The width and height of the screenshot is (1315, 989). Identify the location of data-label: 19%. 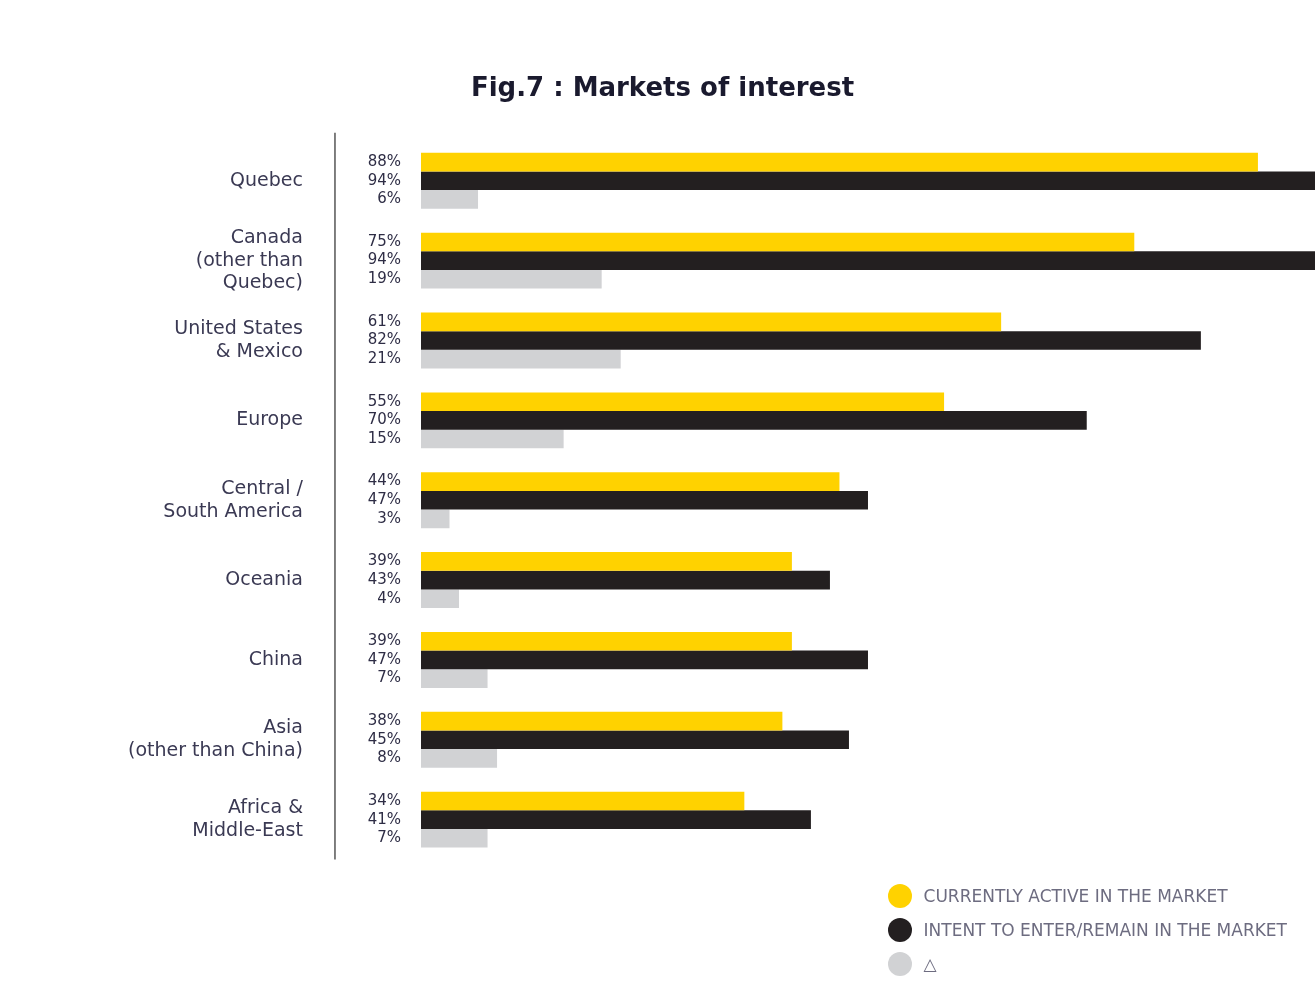
(384, 278).